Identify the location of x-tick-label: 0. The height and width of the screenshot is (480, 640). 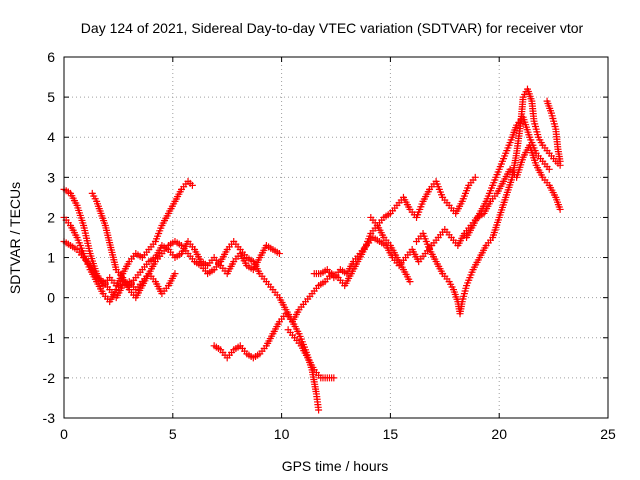
(64, 434).